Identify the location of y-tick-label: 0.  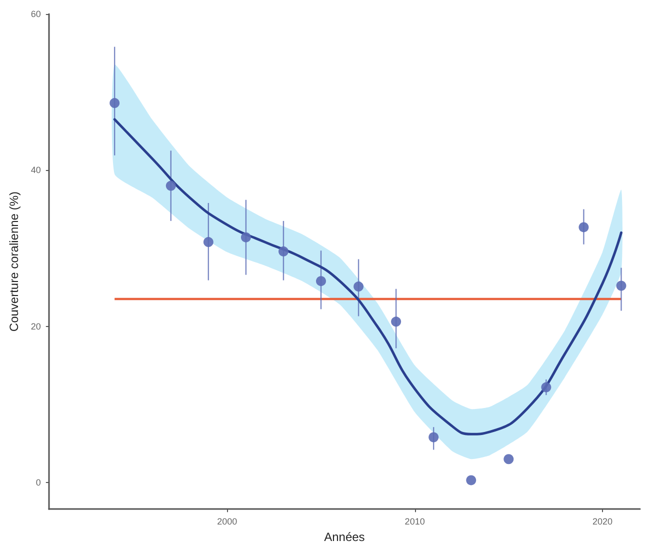
(38, 483).